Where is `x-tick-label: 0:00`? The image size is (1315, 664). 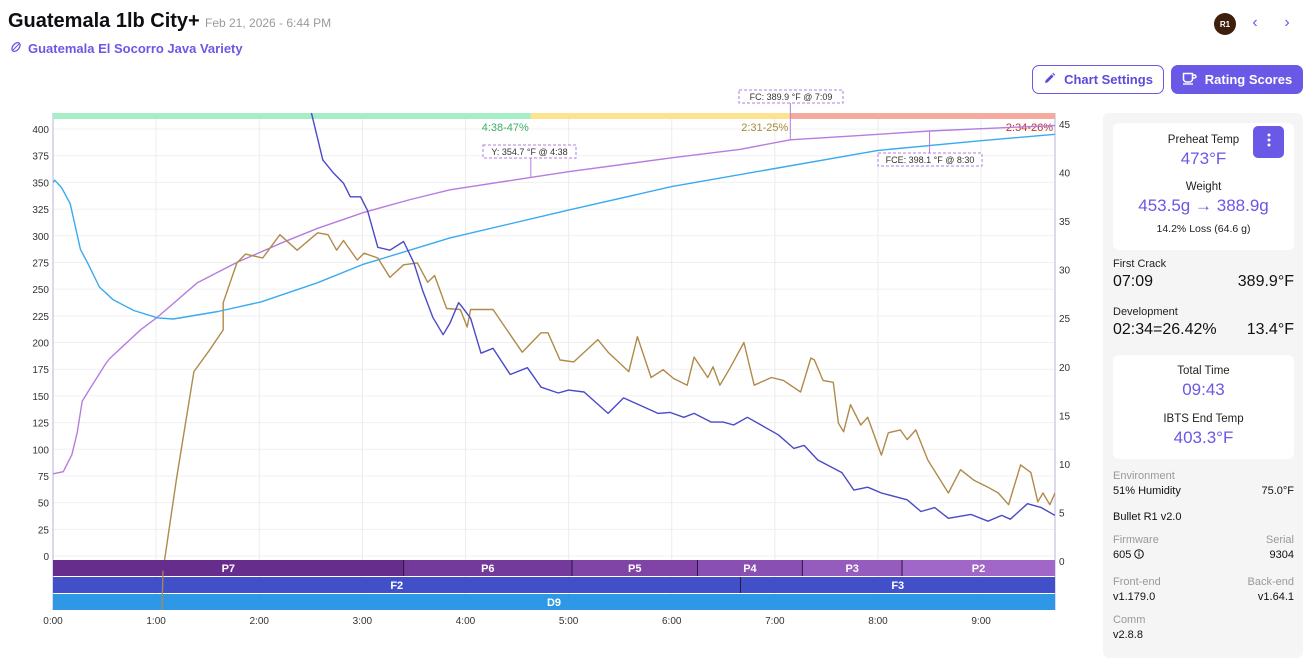
x-tick-label: 0:00 is located at coordinates (53, 621).